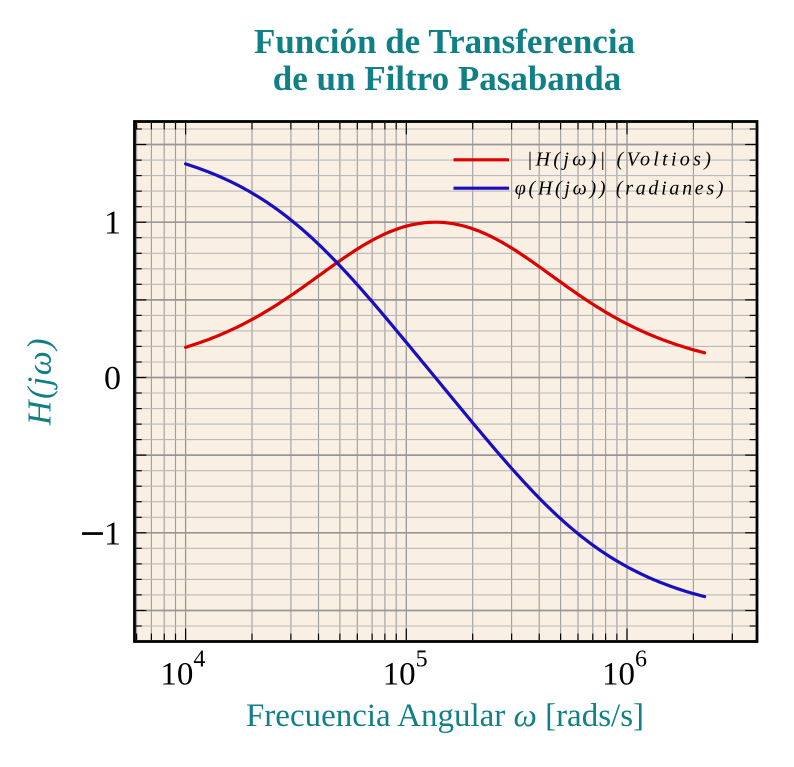  Describe the element at coordinates (39, 381) in the screenshot. I see `svg-text: H(jω)` at that location.